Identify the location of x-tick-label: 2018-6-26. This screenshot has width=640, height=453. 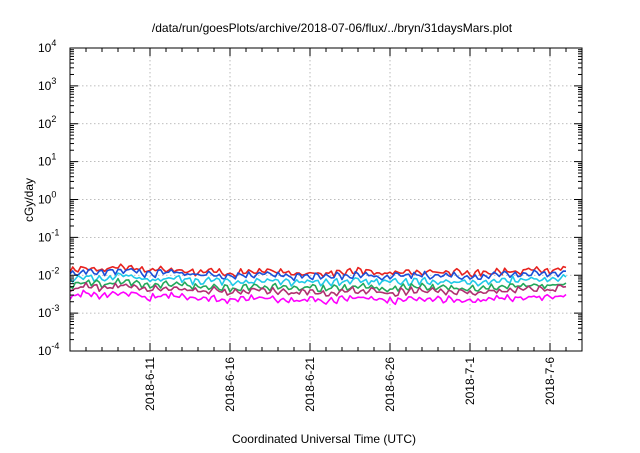
(390, 384).